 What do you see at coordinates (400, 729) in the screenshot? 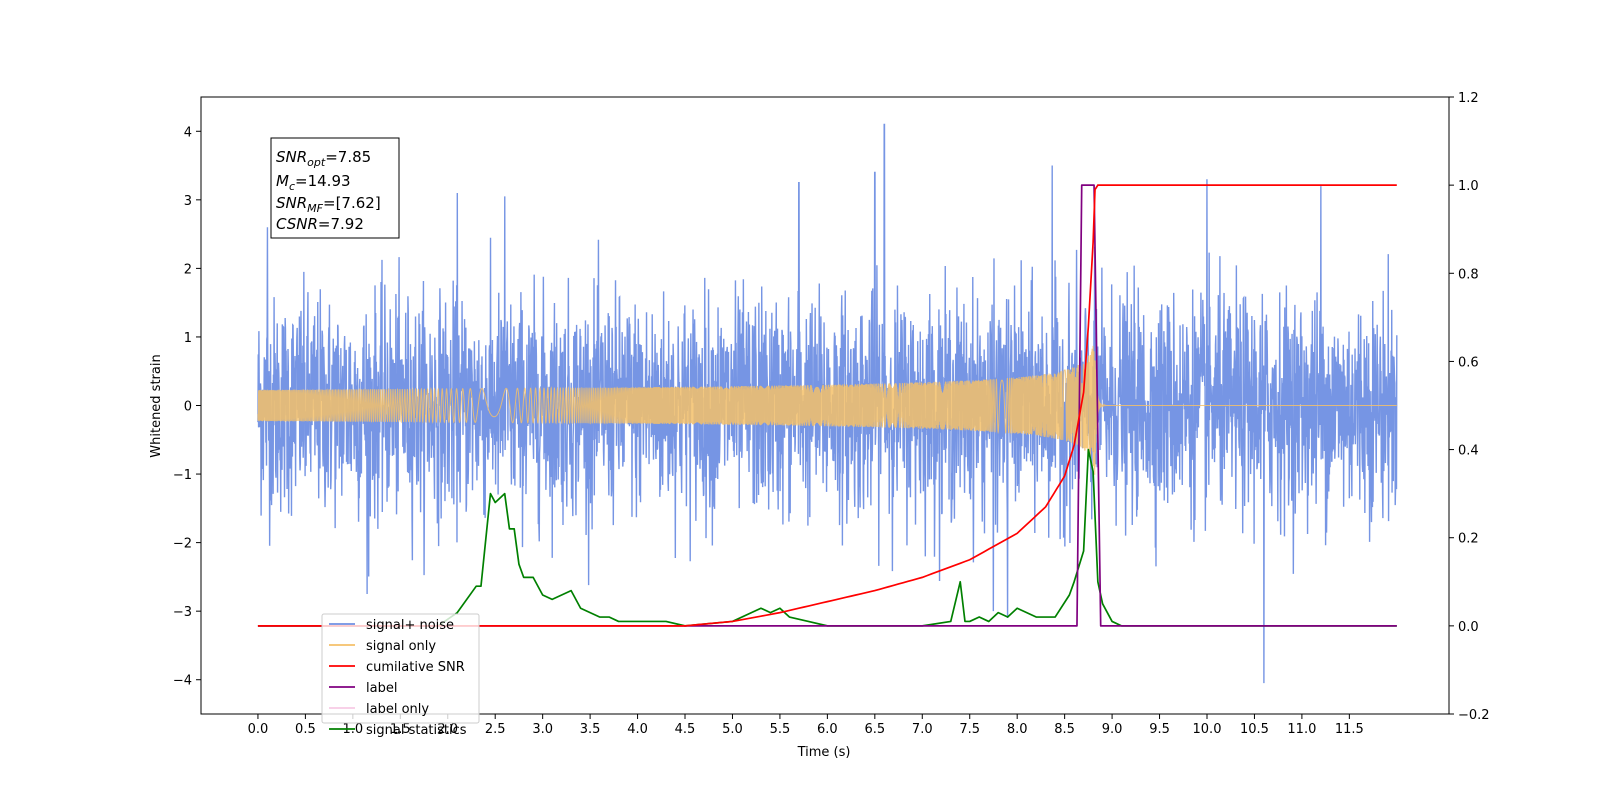
I see `x-tick-label: 1.5` at bounding box center [400, 729].